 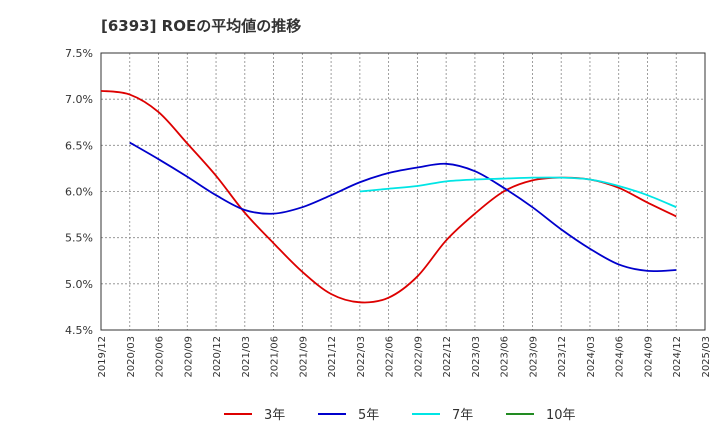 I want to click on x-tick-label: 2022/06, so click(x=390, y=357).